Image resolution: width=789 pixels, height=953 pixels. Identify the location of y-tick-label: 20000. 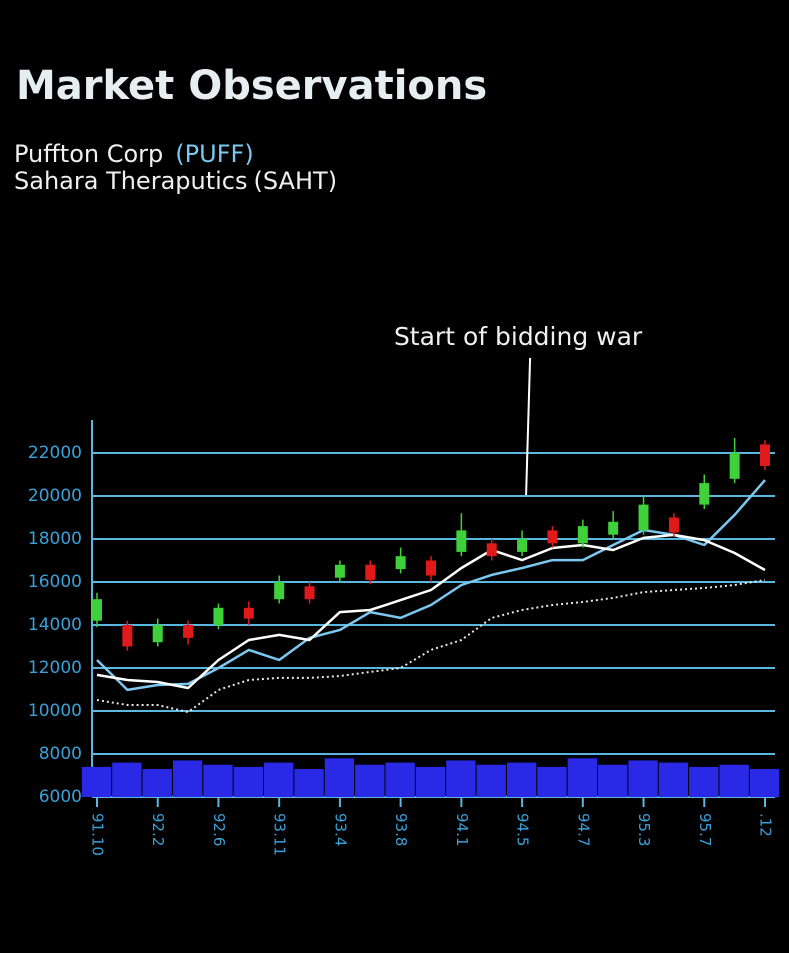
(55, 496).